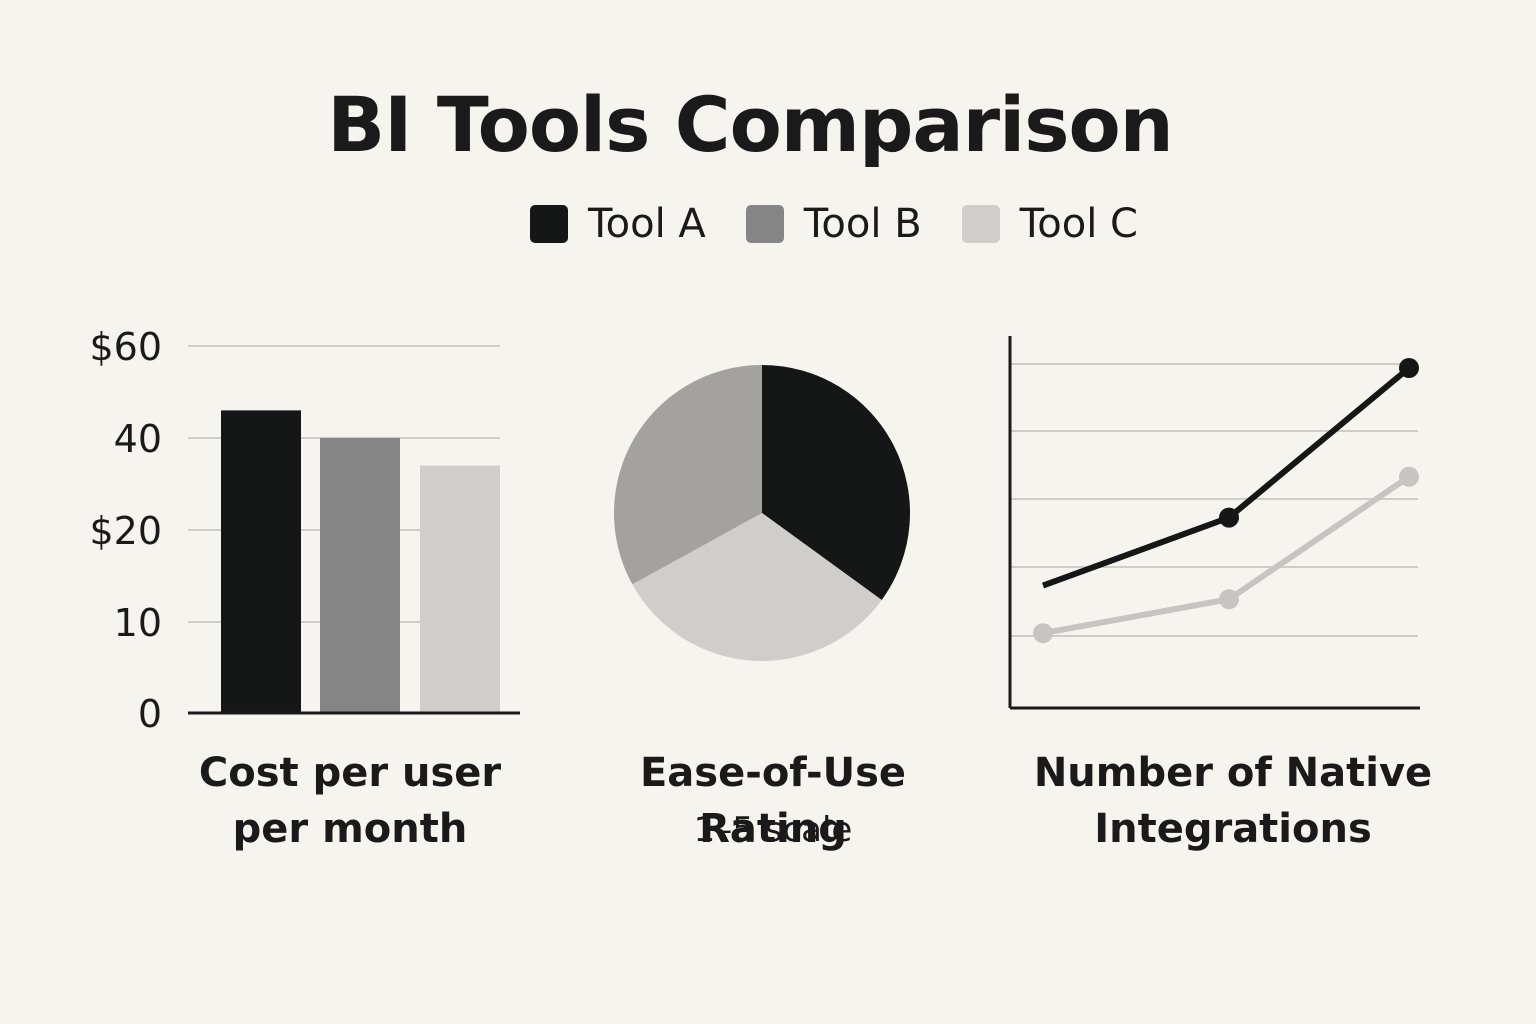  I want to click on chart-legend: Tool A Tool B Tool C, so click(854, 224).